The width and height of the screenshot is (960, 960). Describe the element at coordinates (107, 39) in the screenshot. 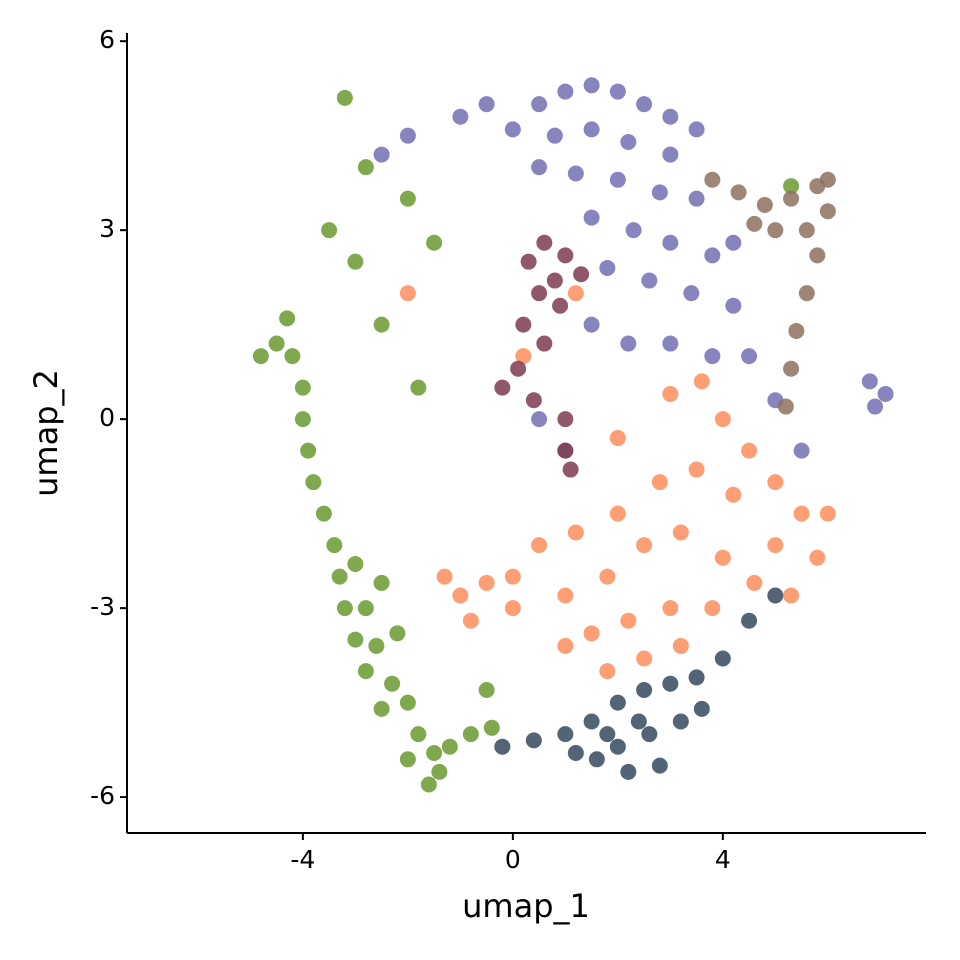

I see `y-tick-label: 6` at that location.